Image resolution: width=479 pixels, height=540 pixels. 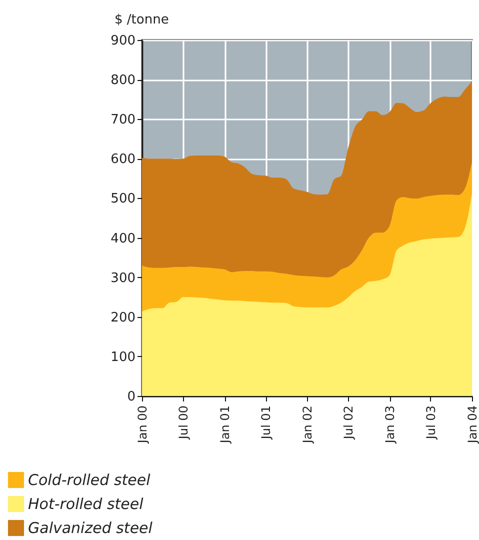 What do you see at coordinates (143, 425) in the screenshot?
I see `x-tick-label: Jan 00` at bounding box center [143, 425].